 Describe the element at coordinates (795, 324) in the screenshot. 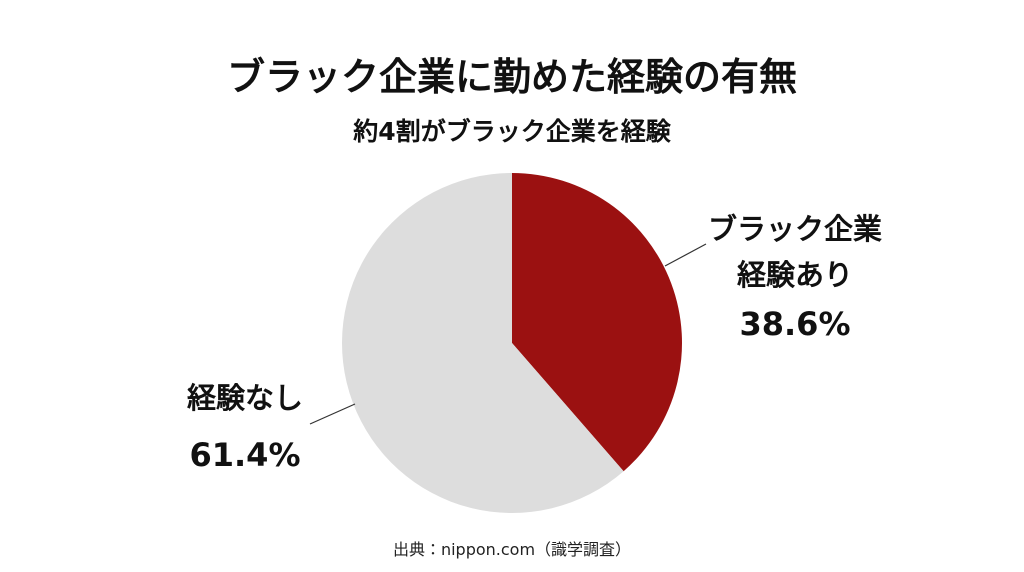

I see `value-label: 38.6%` at that location.